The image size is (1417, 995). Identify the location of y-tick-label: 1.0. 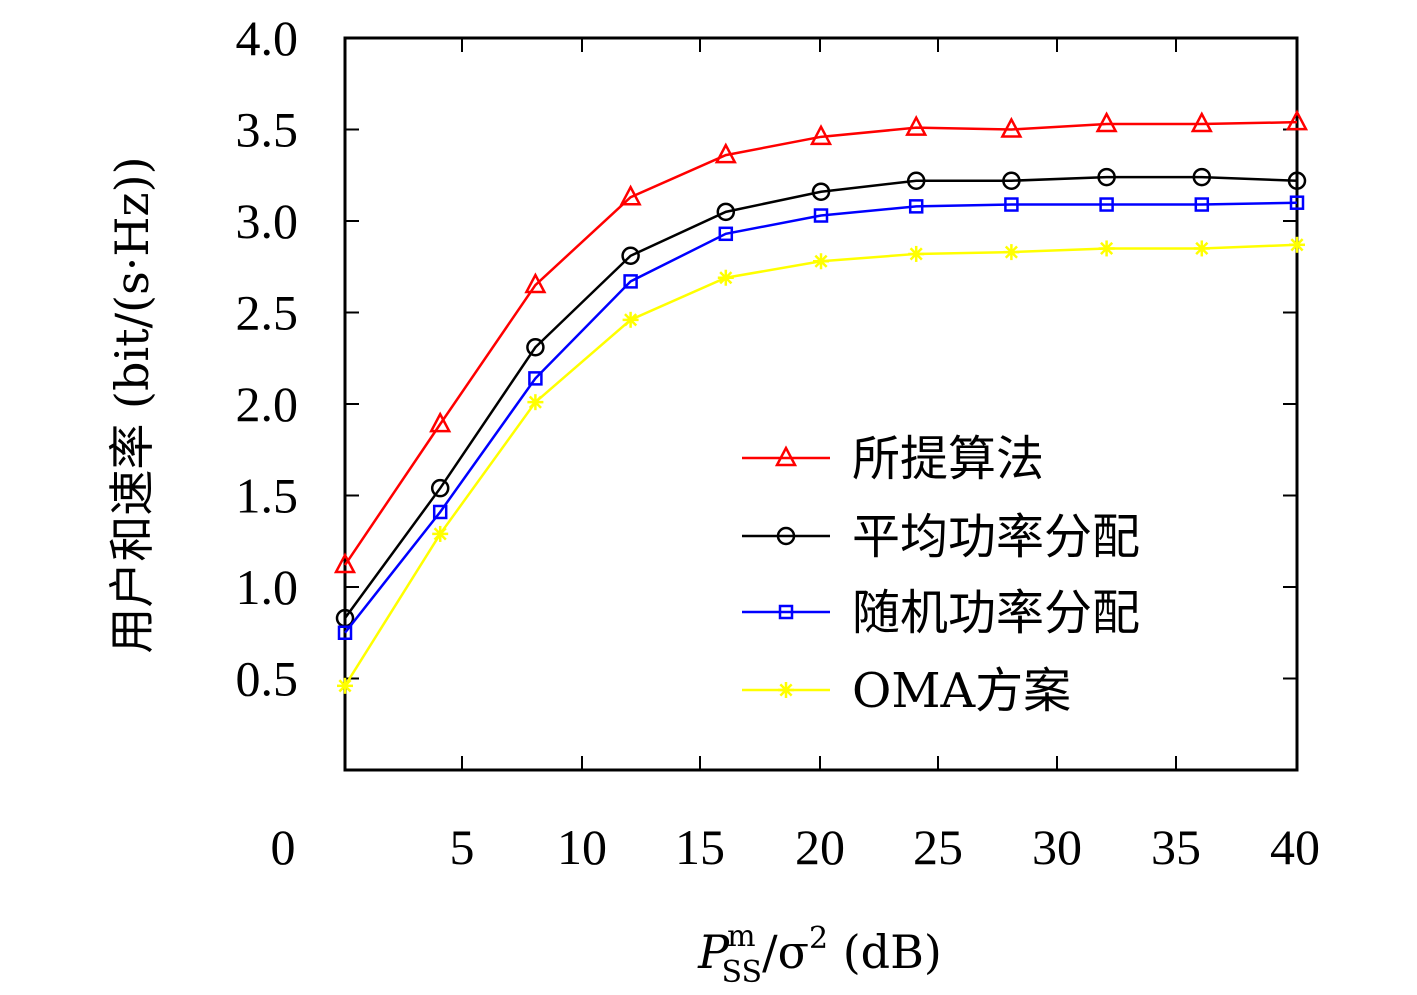
(267, 587).